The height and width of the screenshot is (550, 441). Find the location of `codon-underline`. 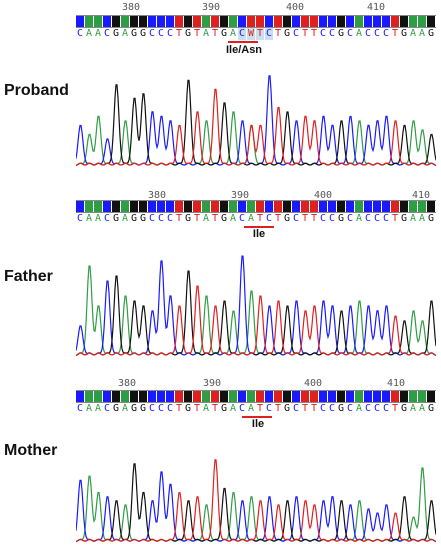

codon-underline is located at coordinates (243, 42).